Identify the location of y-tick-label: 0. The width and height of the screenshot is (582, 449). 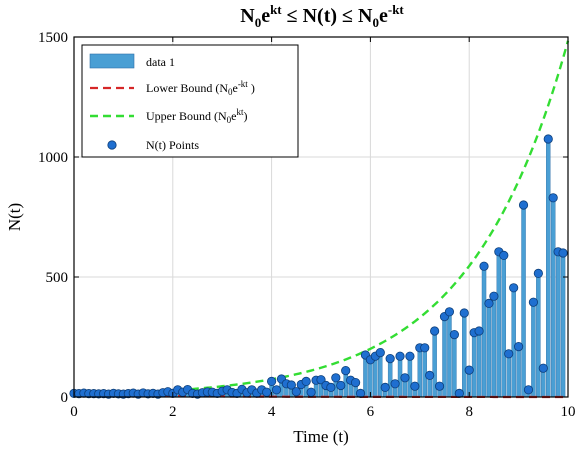
(65, 398).